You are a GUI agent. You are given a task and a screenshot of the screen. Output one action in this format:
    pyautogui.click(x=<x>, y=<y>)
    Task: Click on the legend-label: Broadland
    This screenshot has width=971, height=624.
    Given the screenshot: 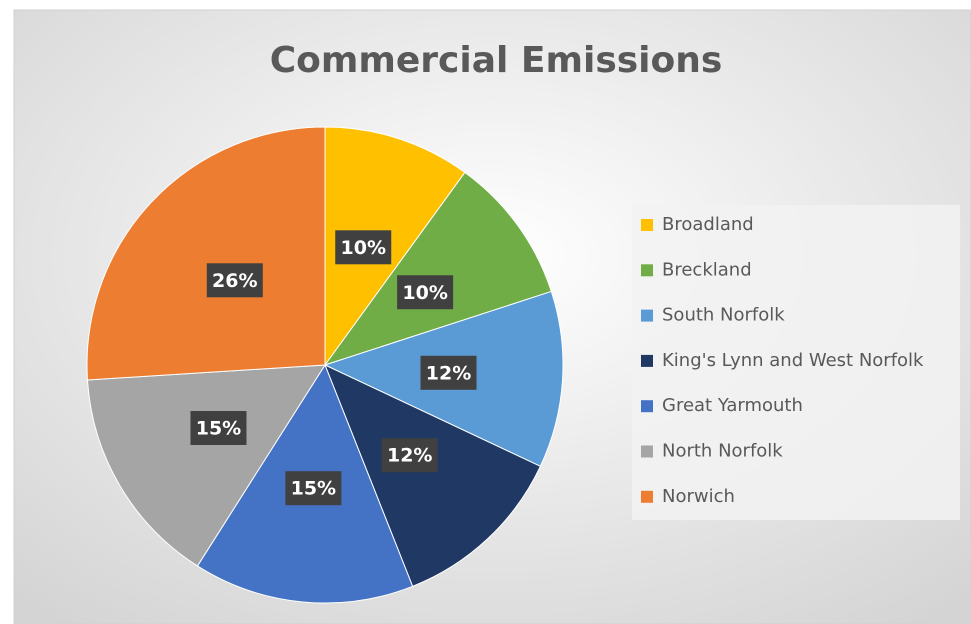 What is the action you would take?
    pyautogui.click(x=708, y=224)
    